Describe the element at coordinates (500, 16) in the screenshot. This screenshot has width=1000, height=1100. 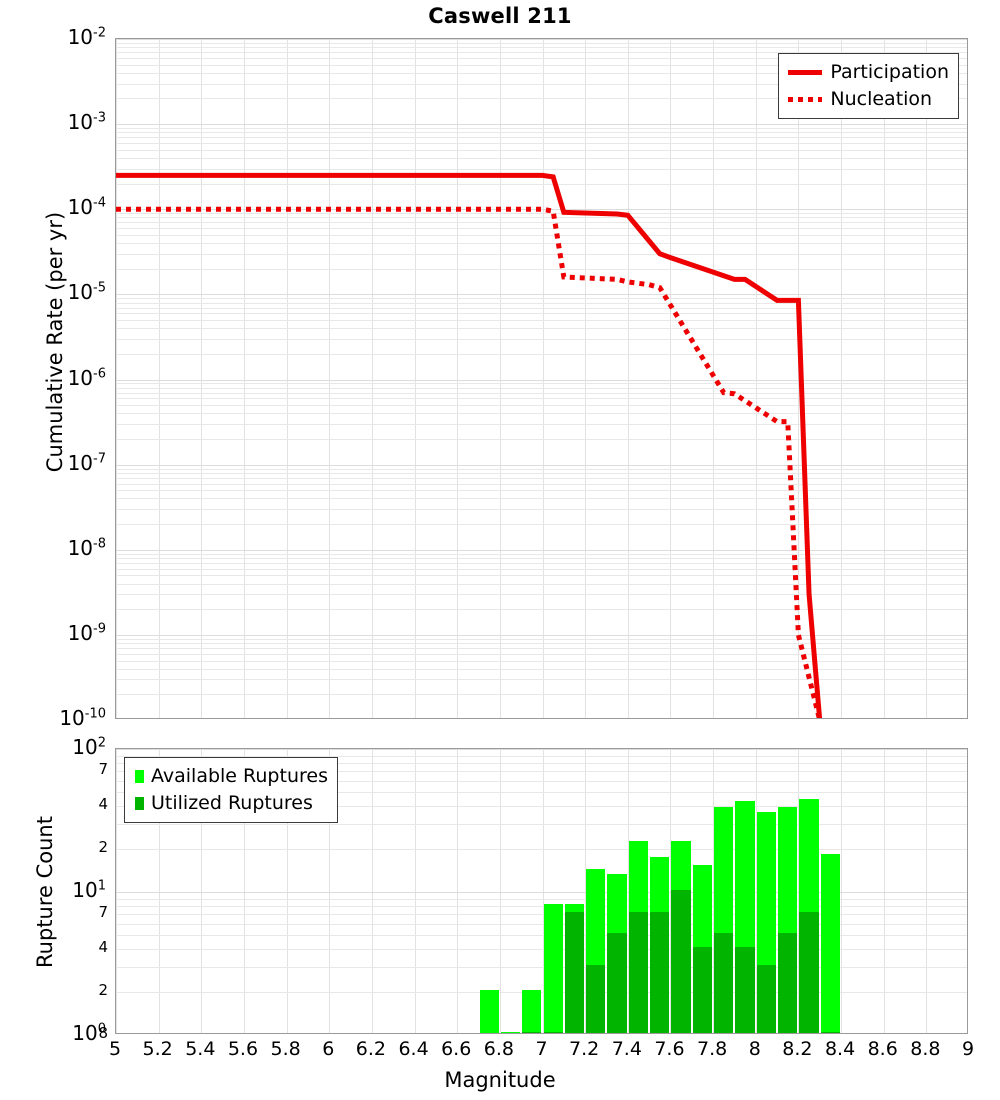
I see `page-title: Caswell 211` at that location.